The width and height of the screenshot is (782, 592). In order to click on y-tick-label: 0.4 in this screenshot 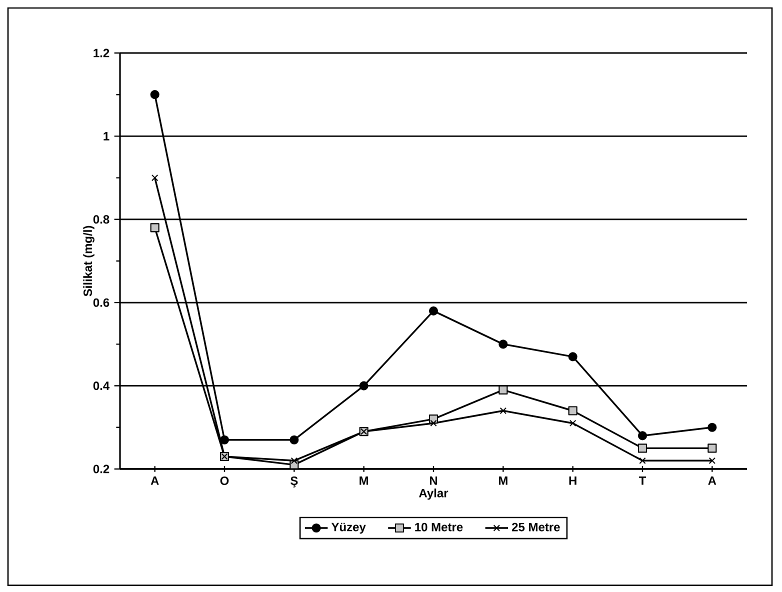, I will do `click(101, 386)`.